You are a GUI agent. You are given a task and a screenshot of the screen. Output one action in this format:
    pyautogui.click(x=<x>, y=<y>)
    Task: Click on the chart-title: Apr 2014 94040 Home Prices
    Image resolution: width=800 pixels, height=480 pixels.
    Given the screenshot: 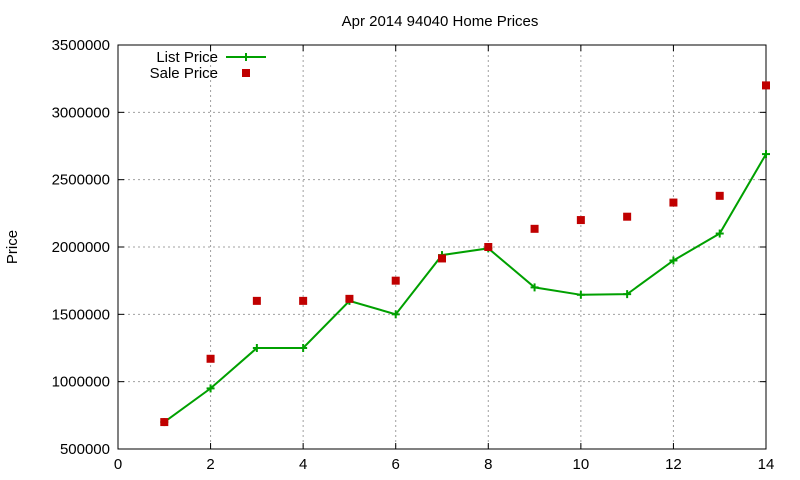 What is the action you would take?
    pyautogui.click(x=440, y=21)
    